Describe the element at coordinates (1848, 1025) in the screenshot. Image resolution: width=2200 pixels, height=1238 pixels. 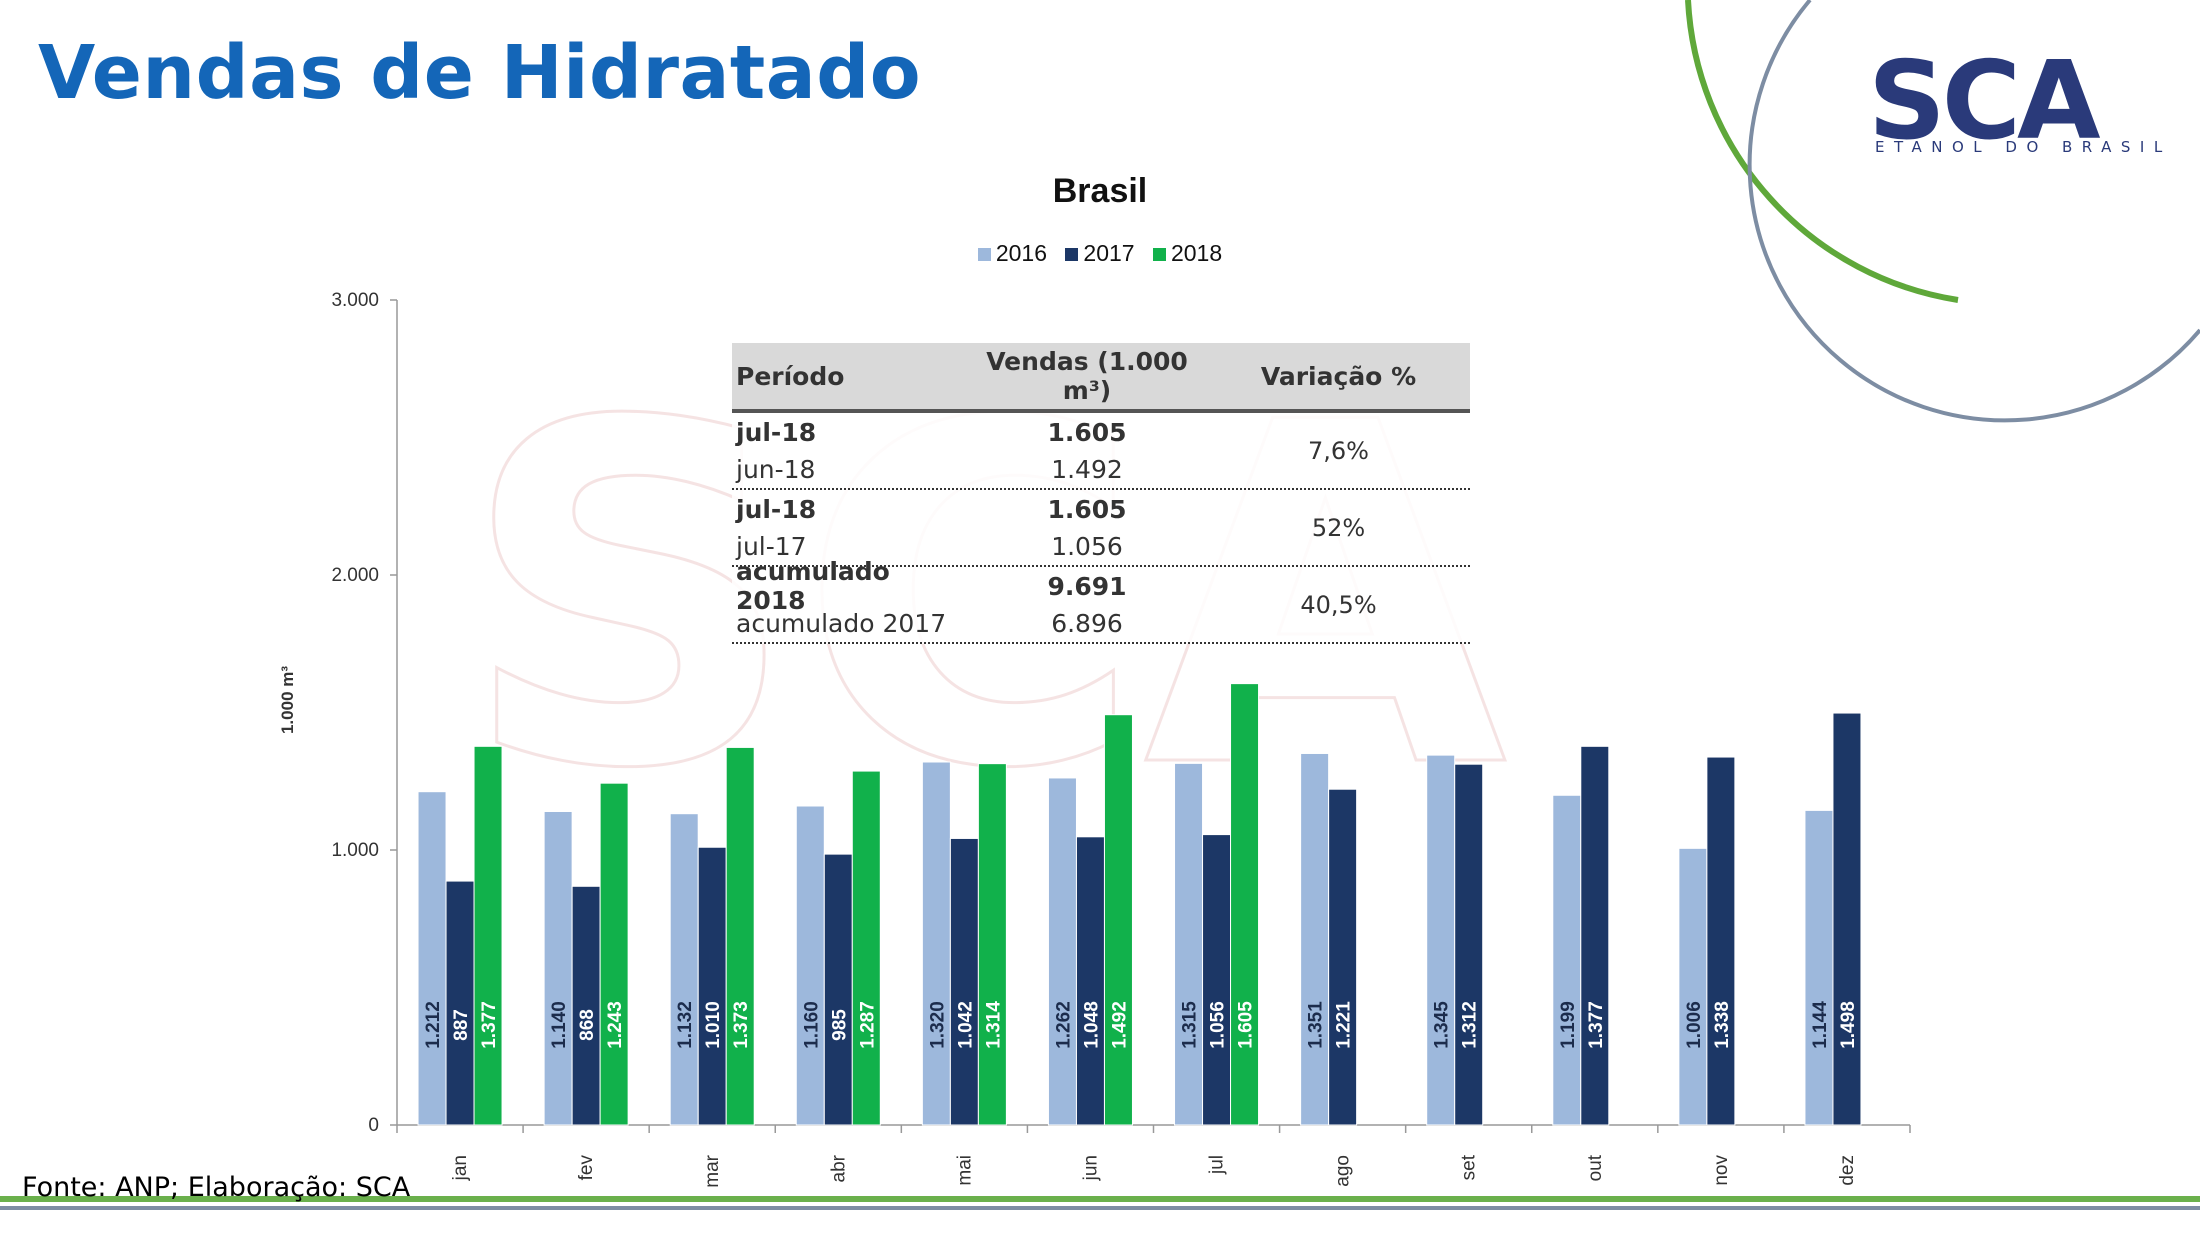
I see `data-label-2017-dez: 1.498` at that location.